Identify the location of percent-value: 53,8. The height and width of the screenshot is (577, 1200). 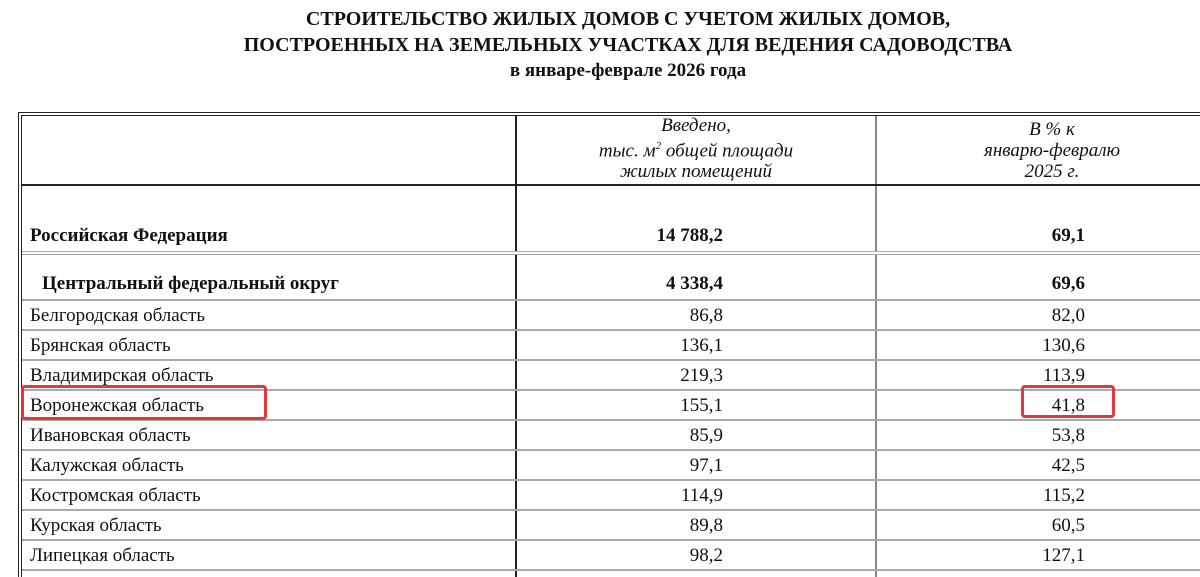
(1068, 435).